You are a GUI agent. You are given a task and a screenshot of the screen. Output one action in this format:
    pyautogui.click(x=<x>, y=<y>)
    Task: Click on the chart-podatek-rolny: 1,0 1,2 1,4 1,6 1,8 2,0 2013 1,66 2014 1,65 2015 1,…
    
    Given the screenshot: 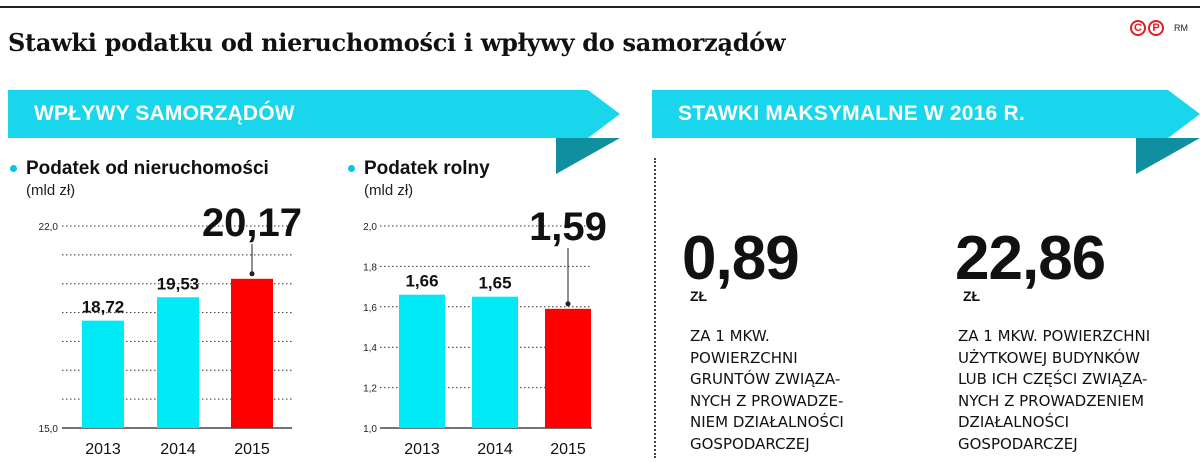 What is the action you would take?
    pyautogui.click(x=485, y=331)
    